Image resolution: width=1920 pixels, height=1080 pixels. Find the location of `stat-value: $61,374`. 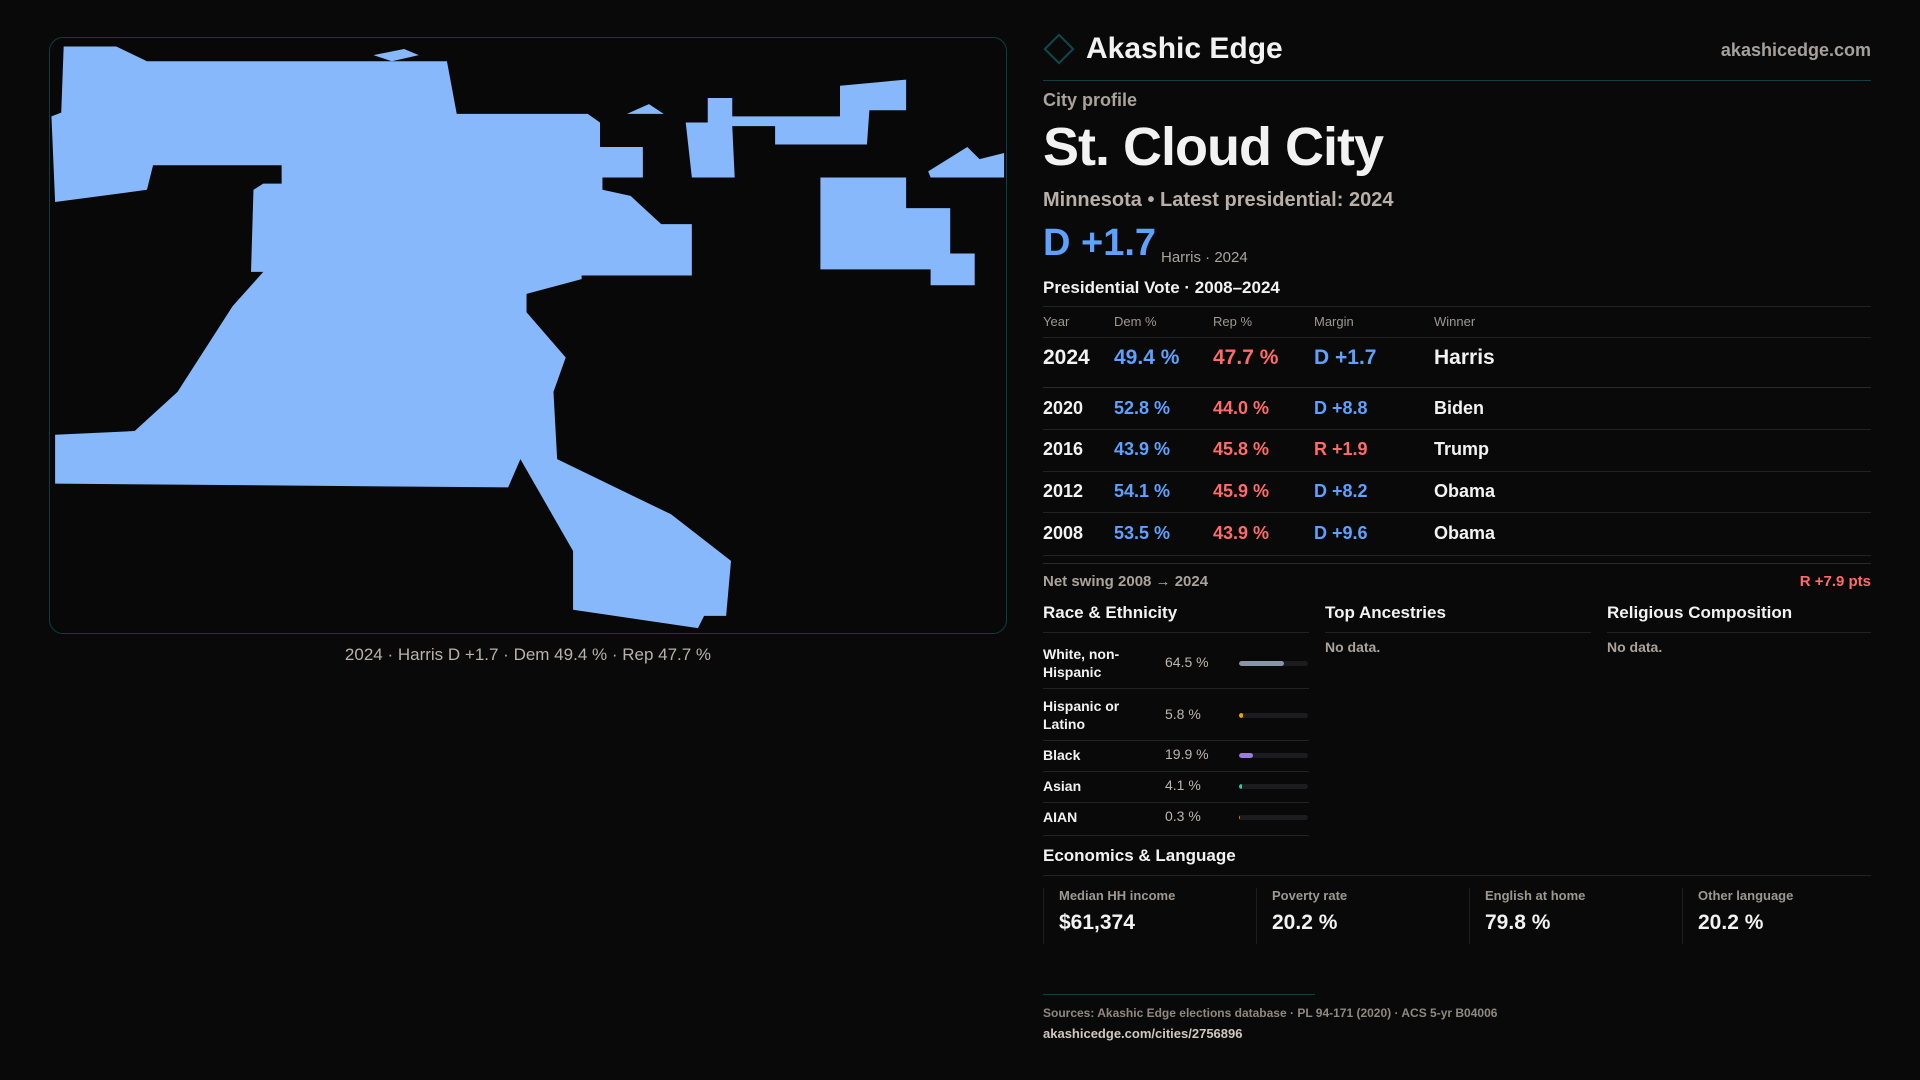

stat-value: $61,374 is located at coordinates (1097, 922).